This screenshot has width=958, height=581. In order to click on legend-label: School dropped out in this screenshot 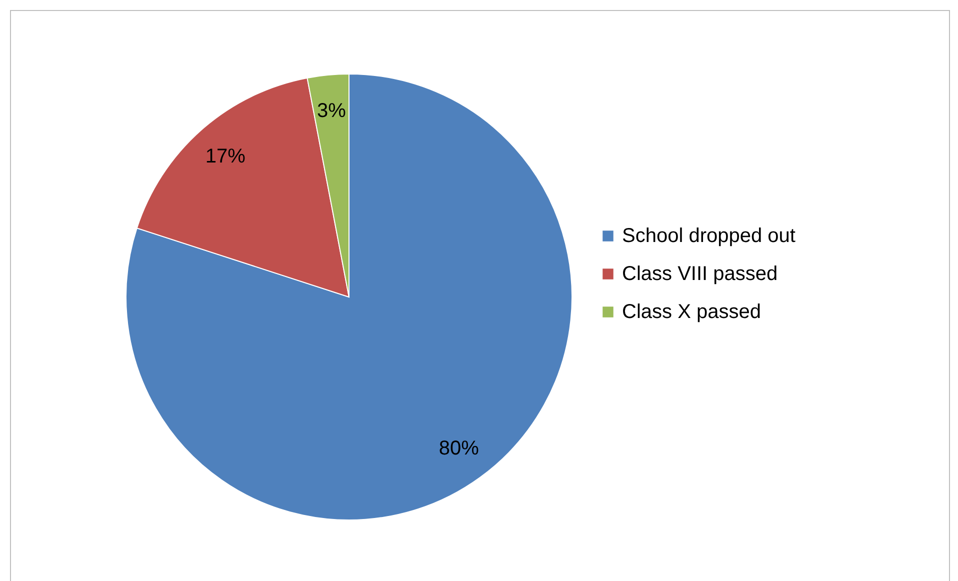, I will do `click(709, 236)`.